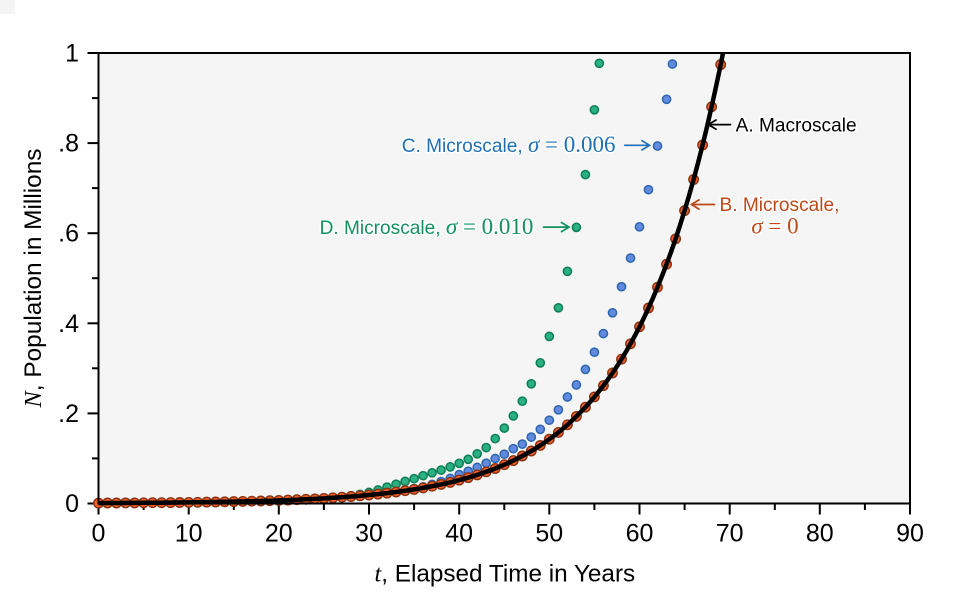 The image size is (960, 615). What do you see at coordinates (820, 534) in the screenshot?
I see `svg-text: 80` at bounding box center [820, 534].